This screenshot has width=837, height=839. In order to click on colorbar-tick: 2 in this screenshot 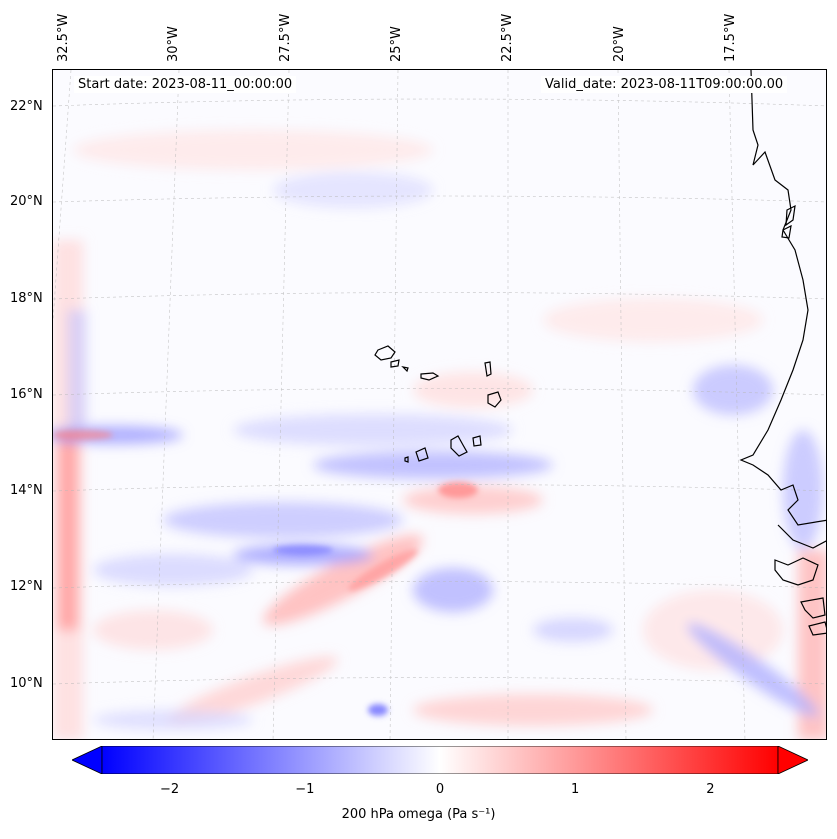, I will do `click(710, 789)`.